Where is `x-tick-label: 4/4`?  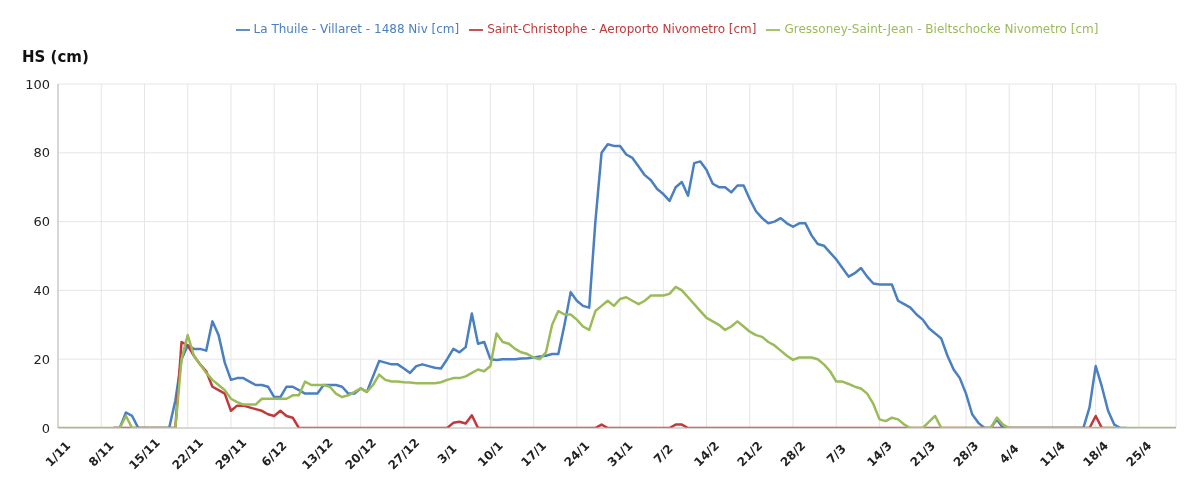
x-tick-label: 4/4 is located at coordinates (1009, 454).